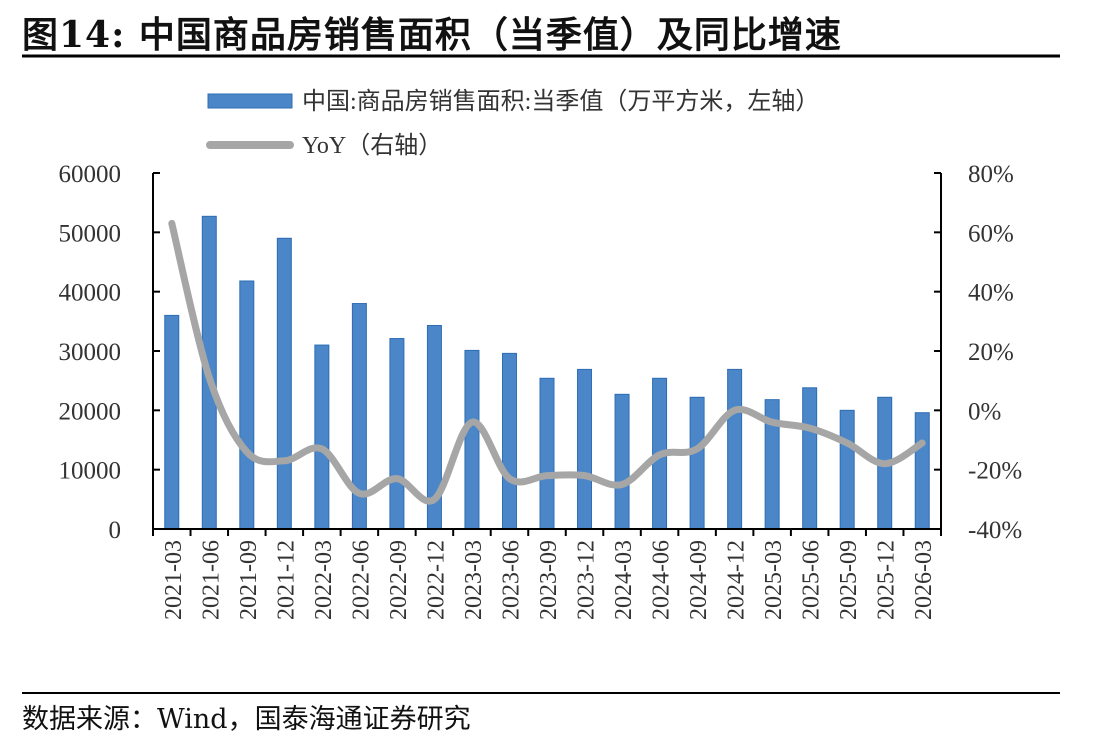 The width and height of the screenshot is (1109, 750). Describe the element at coordinates (115, 530) in the screenshot. I see `left-tick-label: 0` at that location.